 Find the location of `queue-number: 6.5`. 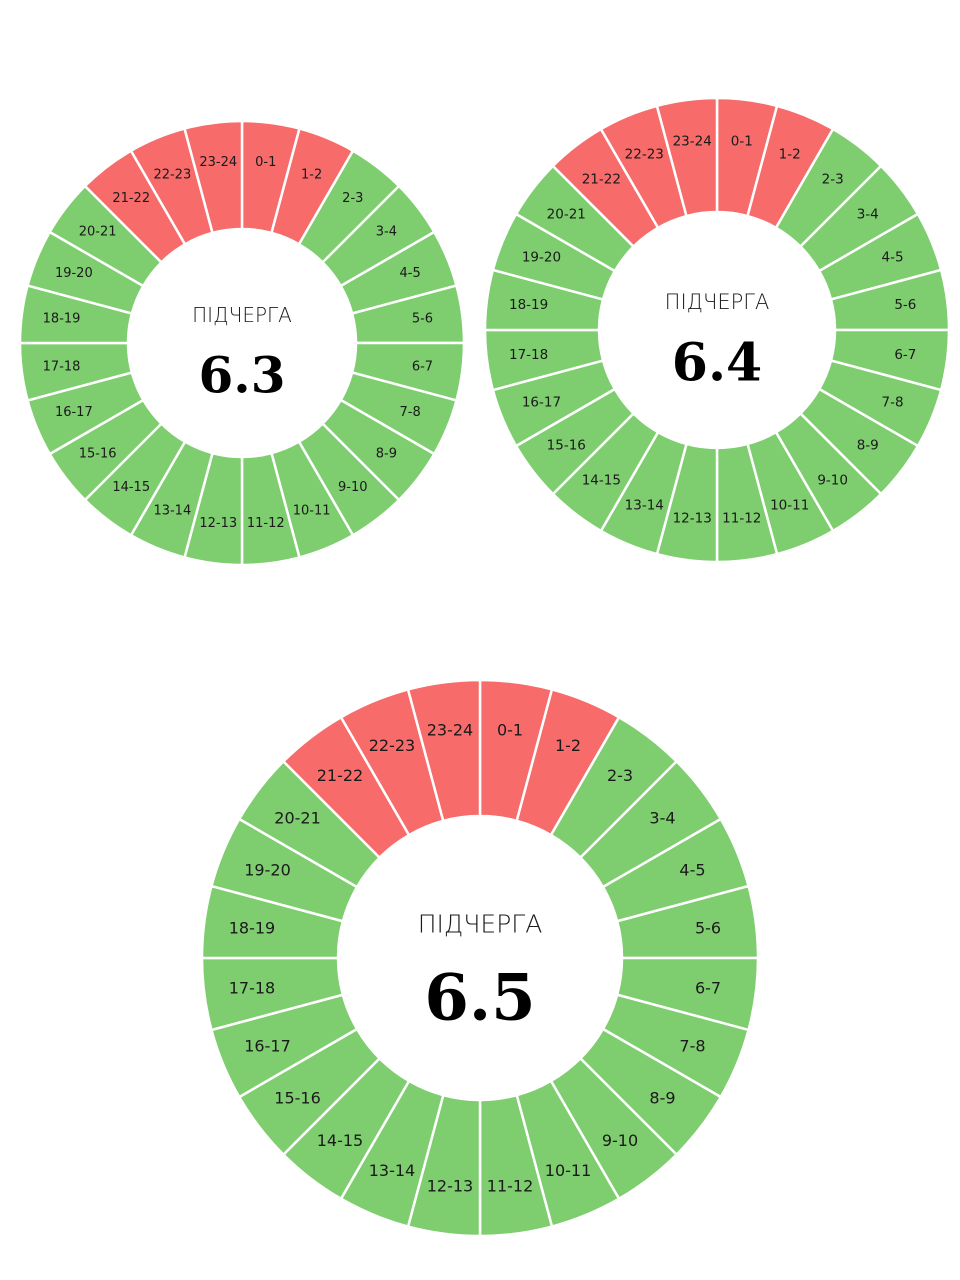

queue-number: 6.5 is located at coordinates (479, 998).